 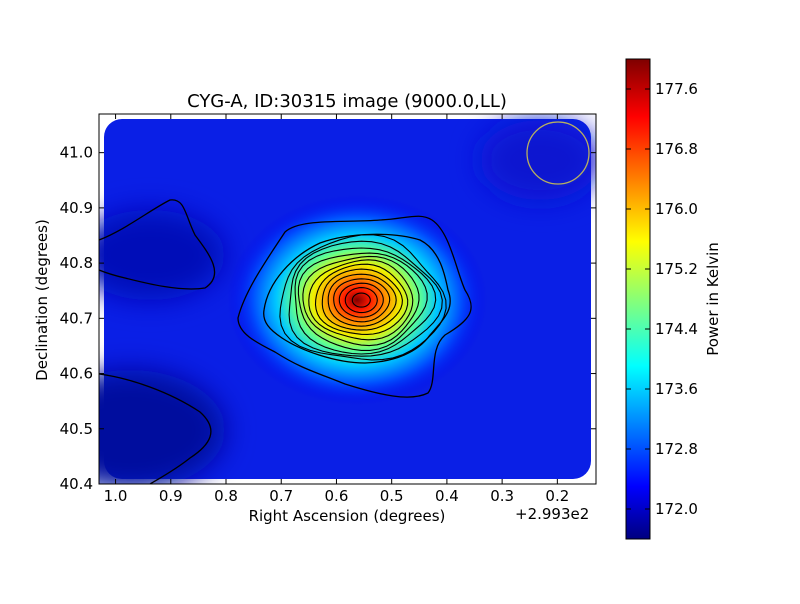 What do you see at coordinates (676, 509) in the screenshot?
I see `colorbar-tick-label-0: 172.0` at bounding box center [676, 509].